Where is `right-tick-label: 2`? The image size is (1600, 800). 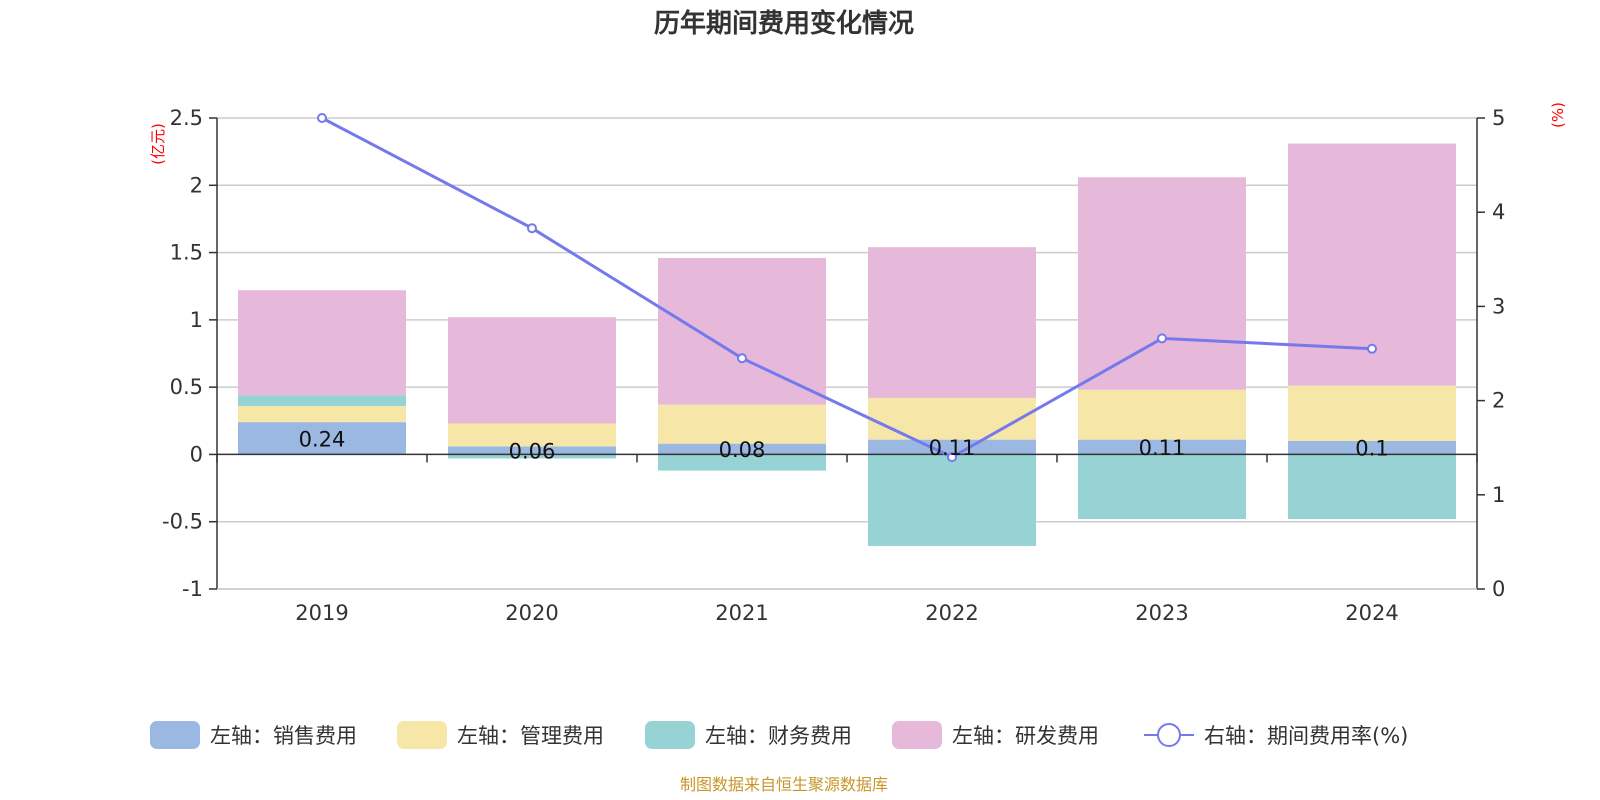
right-tick-label: 2 is located at coordinates (1498, 401).